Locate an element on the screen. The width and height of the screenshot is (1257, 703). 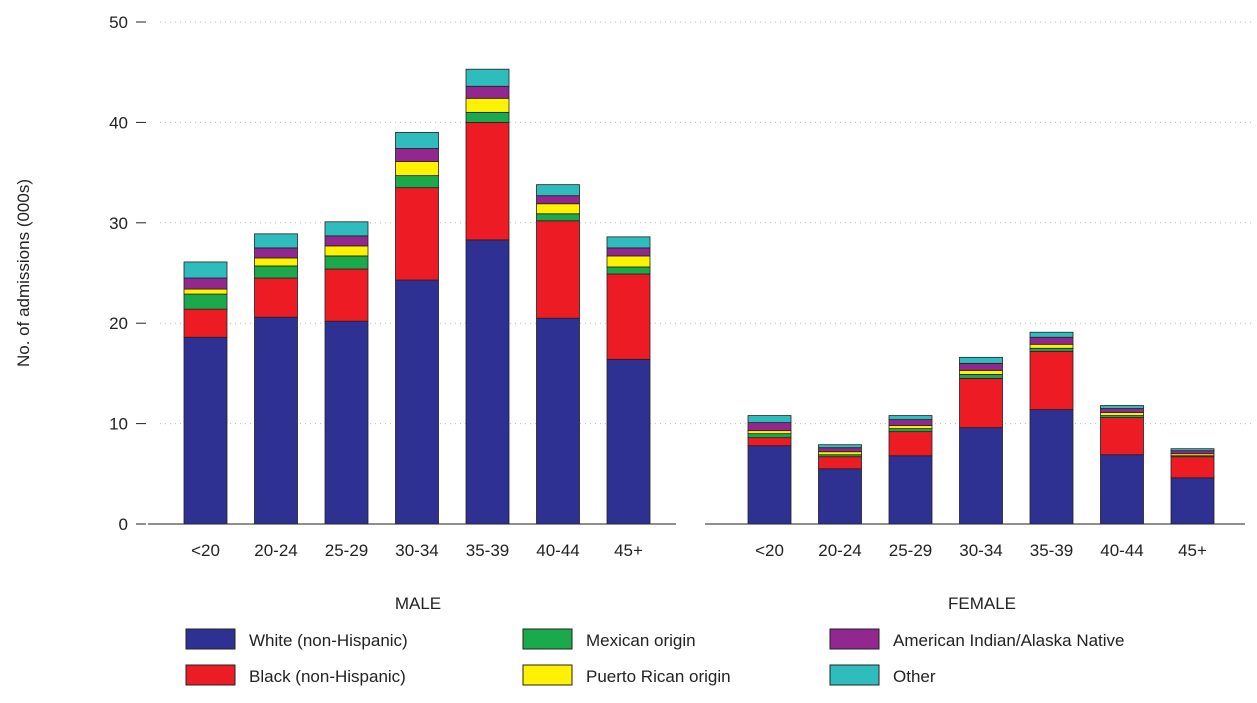
legend-label: Other is located at coordinates (914, 676).